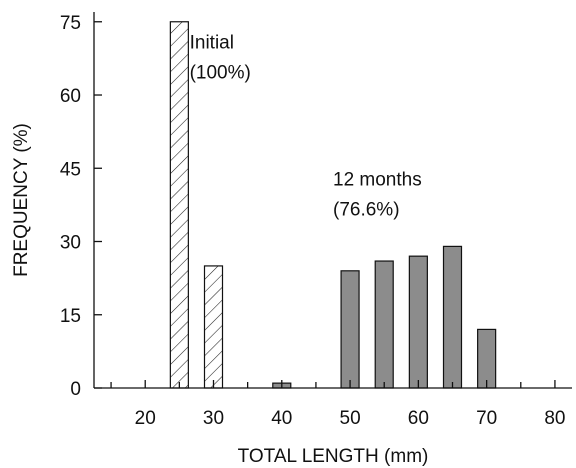  What do you see at coordinates (377, 194) in the screenshot?
I see `annotation-1: 12 months (76.6%)` at bounding box center [377, 194].